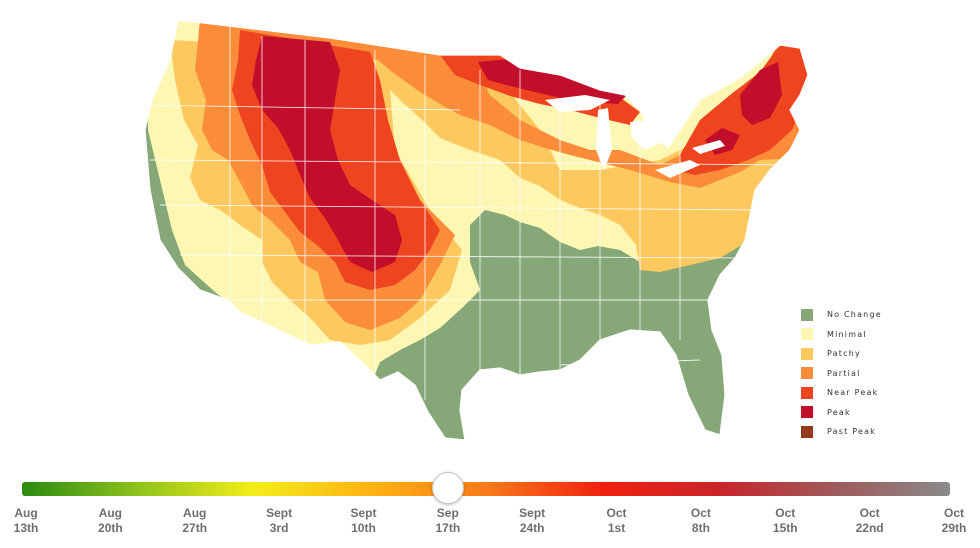 The height and width of the screenshot is (548, 980). What do you see at coordinates (635, 136) in the screenshot?
I see `great-lakes` at bounding box center [635, 136].